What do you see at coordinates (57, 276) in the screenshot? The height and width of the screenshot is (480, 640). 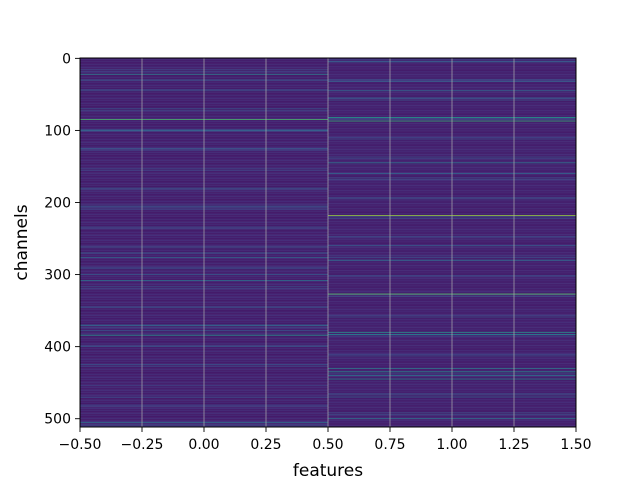 I see `y-tick-label: 300` at bounding box center [57, 276].